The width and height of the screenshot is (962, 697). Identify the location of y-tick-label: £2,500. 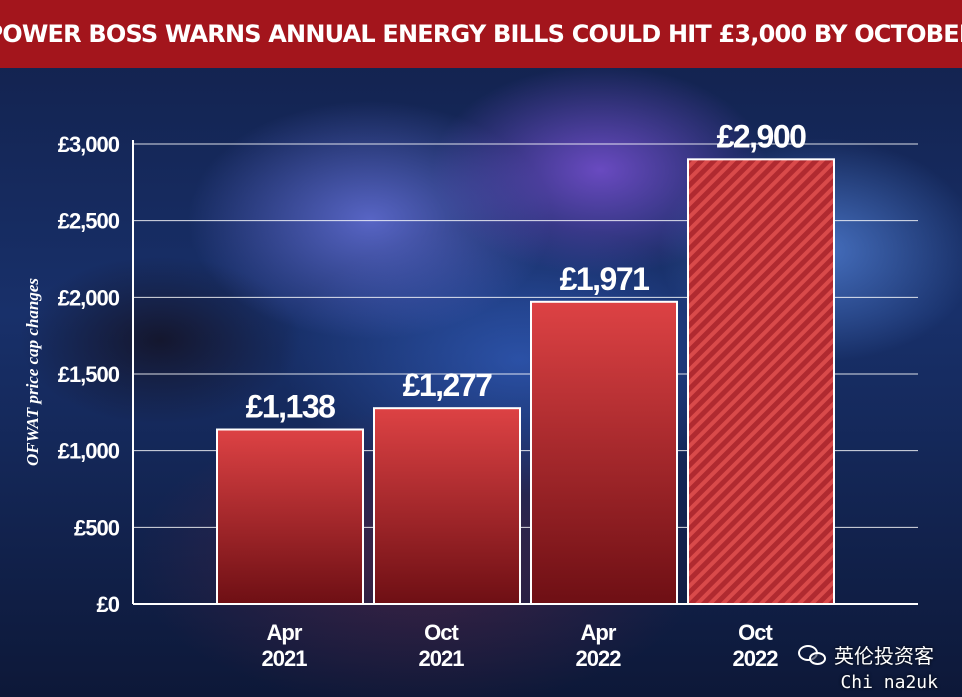
(89, 221).